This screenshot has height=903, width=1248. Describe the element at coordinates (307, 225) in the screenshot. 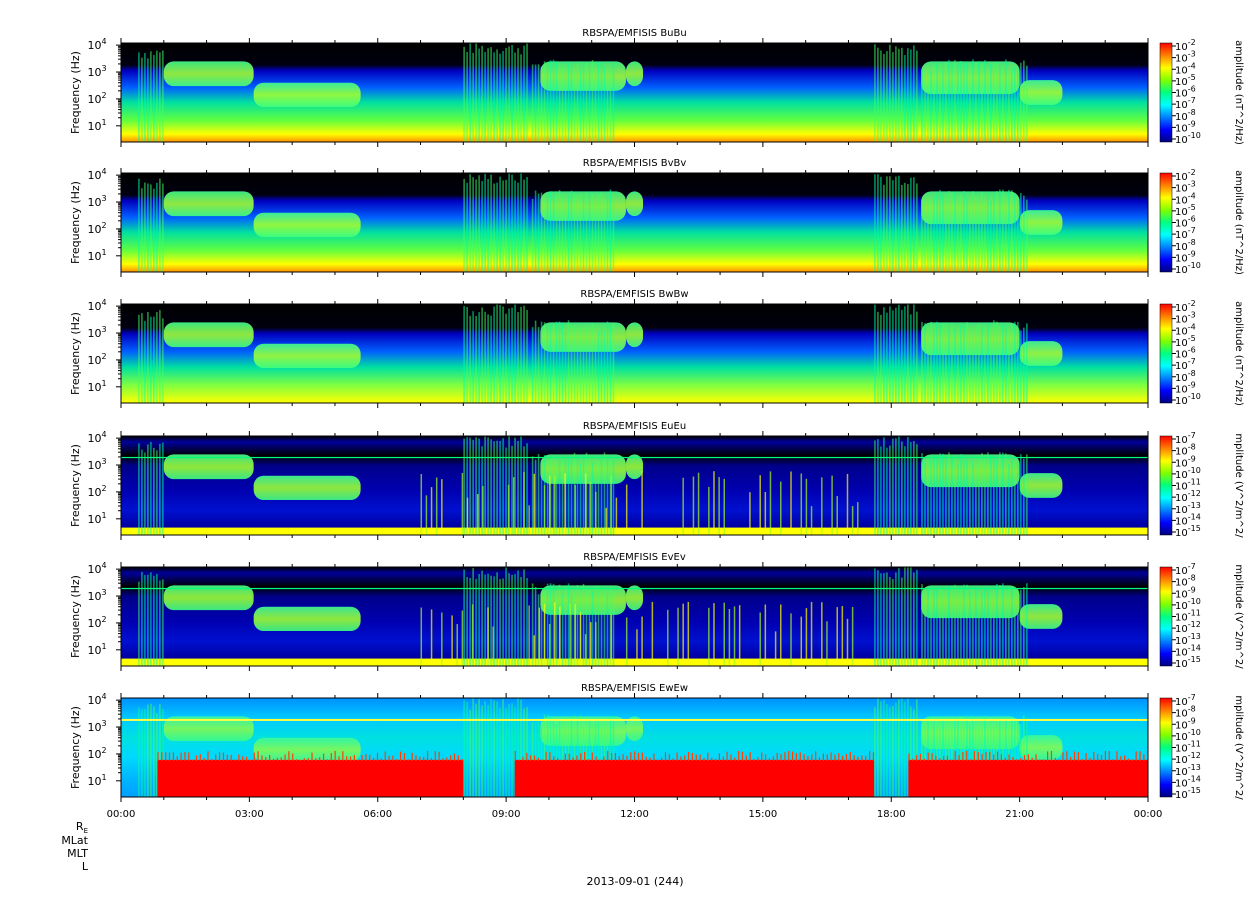

I see `emission-band` at that location.